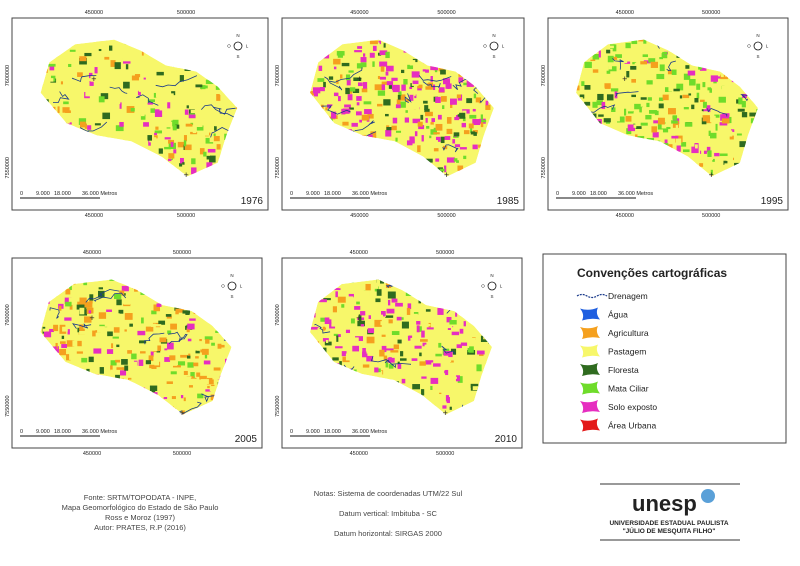 This screenshot has height=566, width=800. I want to click on compass-letter: N, so click(237, 35).